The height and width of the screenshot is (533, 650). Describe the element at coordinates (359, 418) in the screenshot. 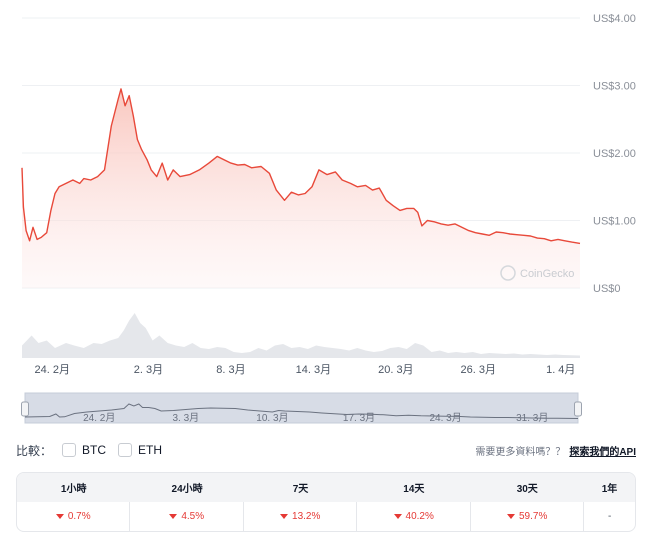

I see `navigator-tick-label: 17. 3月` at that location.